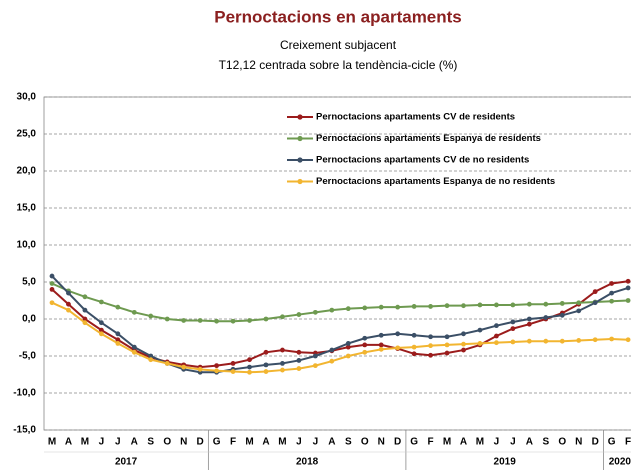  Describe the element at coordinates (27, 97) in the screenshot. I see `y-tick-label: 30,0` at that location.